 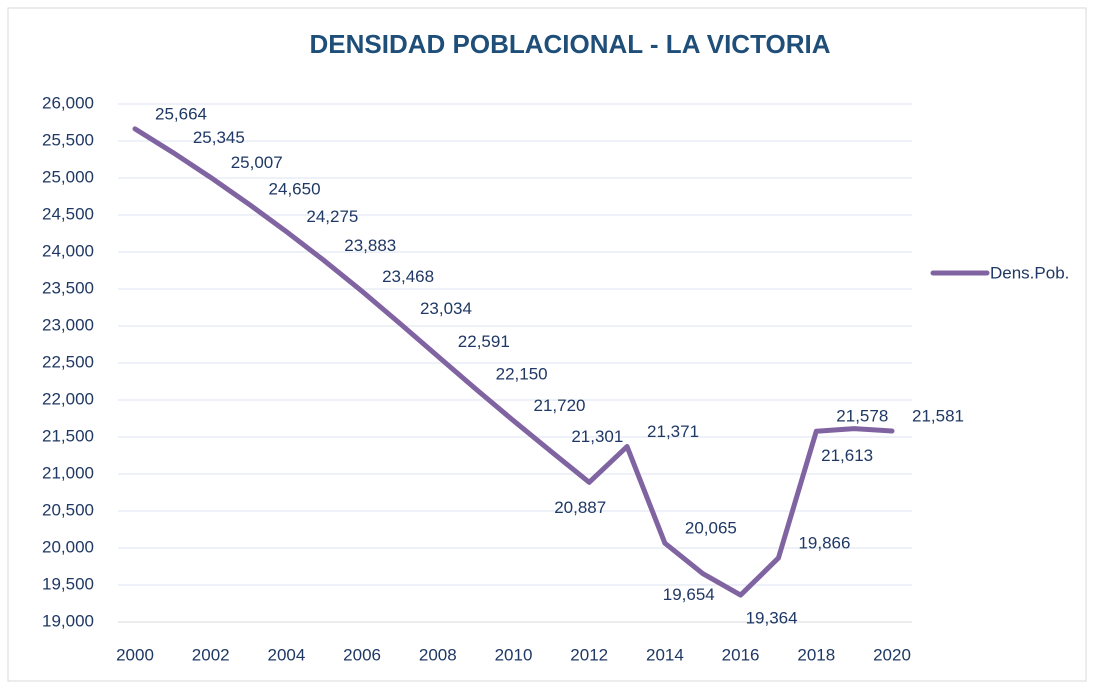 What do you see at coordinates (68, 620) in the screenshot?
I see `y-tick-label: 19,000` at bounding box center [68, 620].